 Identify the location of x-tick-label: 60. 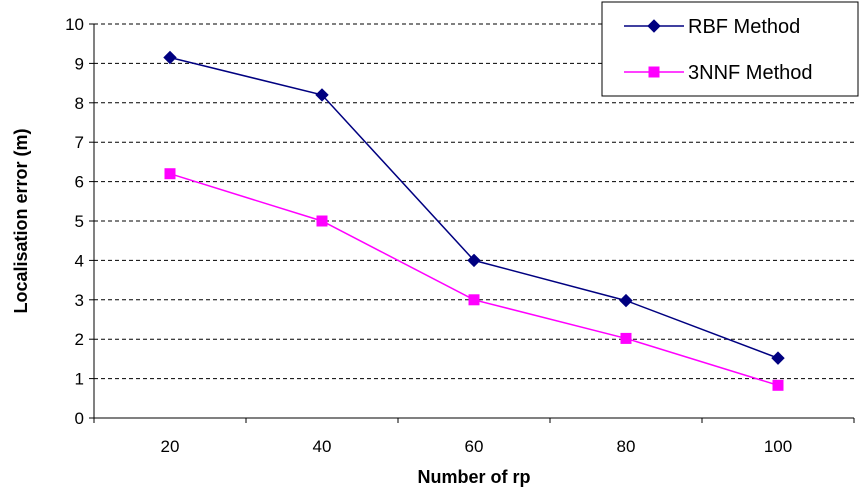
(474, 446).